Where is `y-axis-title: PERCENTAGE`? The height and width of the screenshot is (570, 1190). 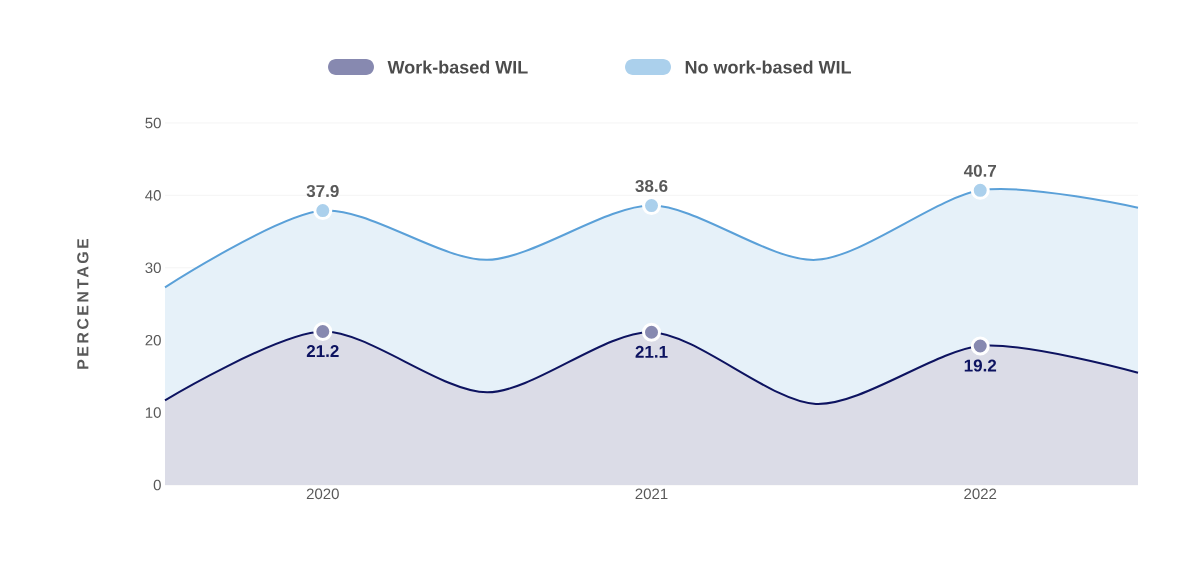
y-axis-title: PERCENTAGE is located at coordinates (83, 303).